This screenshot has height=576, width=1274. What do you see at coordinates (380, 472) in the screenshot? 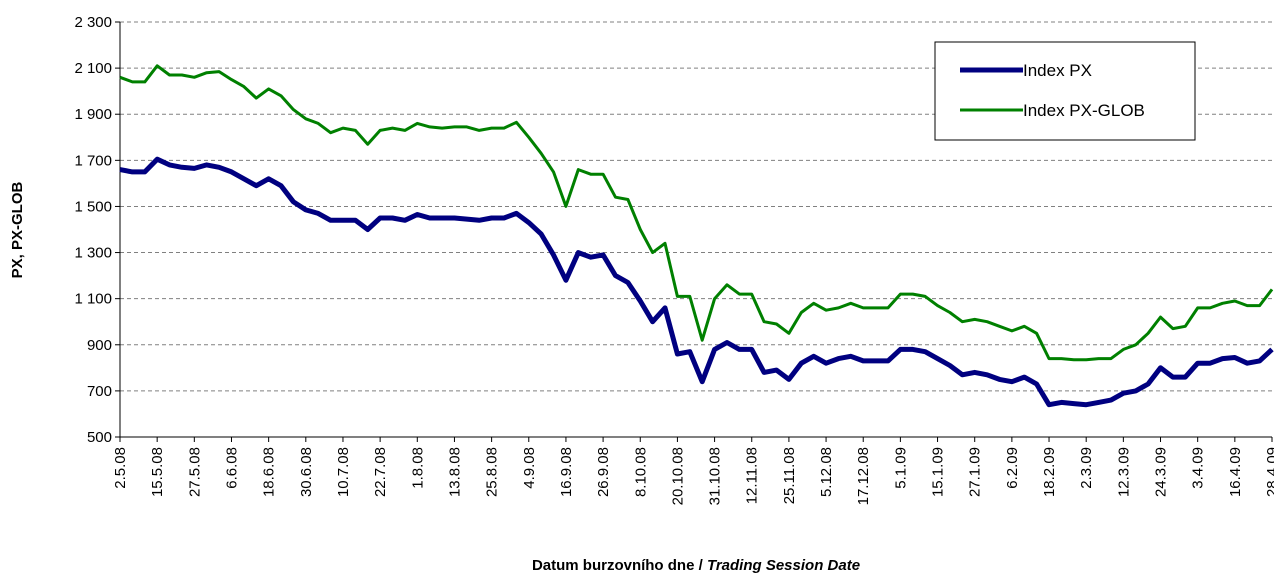
I see `x-tick-label: 22.7.08` at bounding box center [380, 472].